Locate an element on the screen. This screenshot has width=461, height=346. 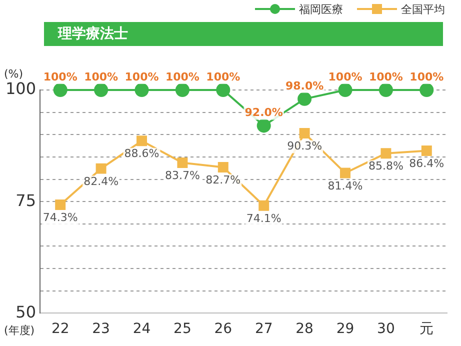
data-label: 82.4% is located at coordinates (101, 181).